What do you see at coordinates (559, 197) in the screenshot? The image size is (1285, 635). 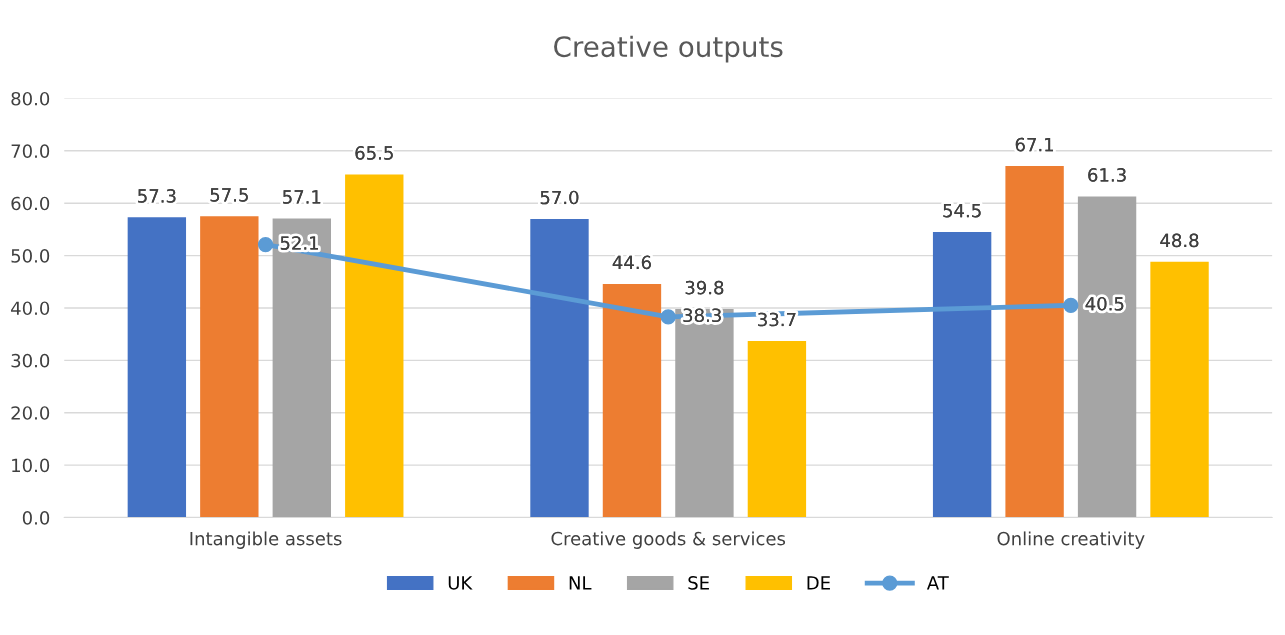 I see `data-label: 57.0` at bounding box center [559, 197].